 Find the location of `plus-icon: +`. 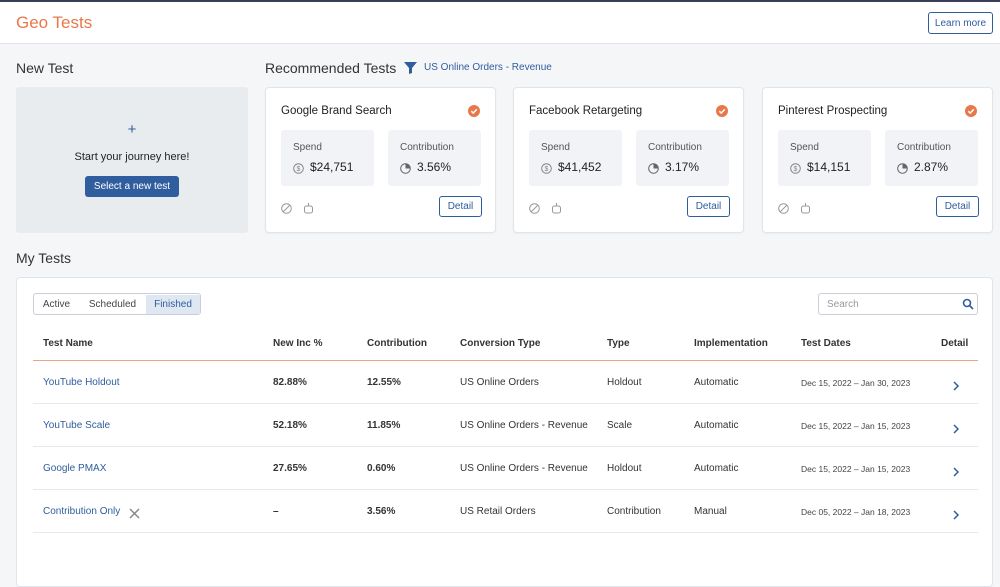

plus-icon: + is located at coordinates (132, 129).